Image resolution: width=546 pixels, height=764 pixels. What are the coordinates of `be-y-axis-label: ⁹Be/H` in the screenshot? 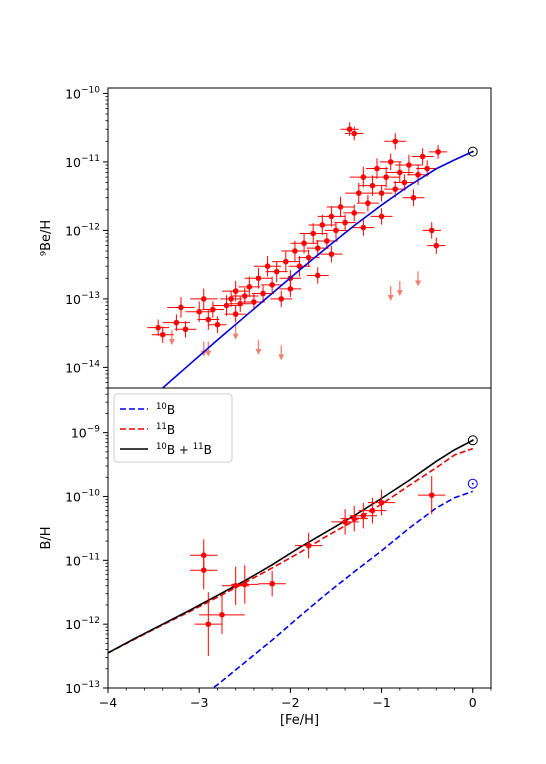 It's located at (46, 238).